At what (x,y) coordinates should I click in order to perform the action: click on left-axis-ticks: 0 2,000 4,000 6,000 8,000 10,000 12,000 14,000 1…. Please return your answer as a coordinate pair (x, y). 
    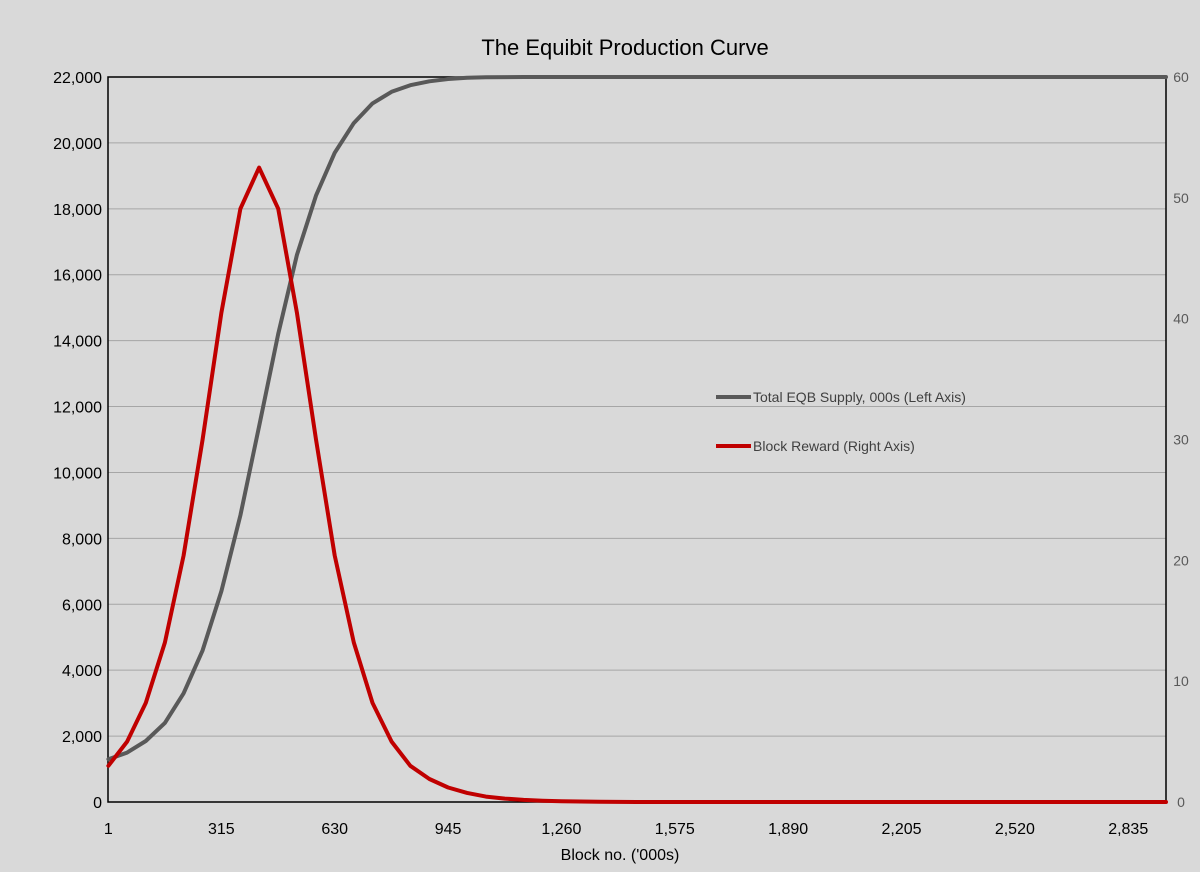
    Looking at the image, I should click on (77, 441).